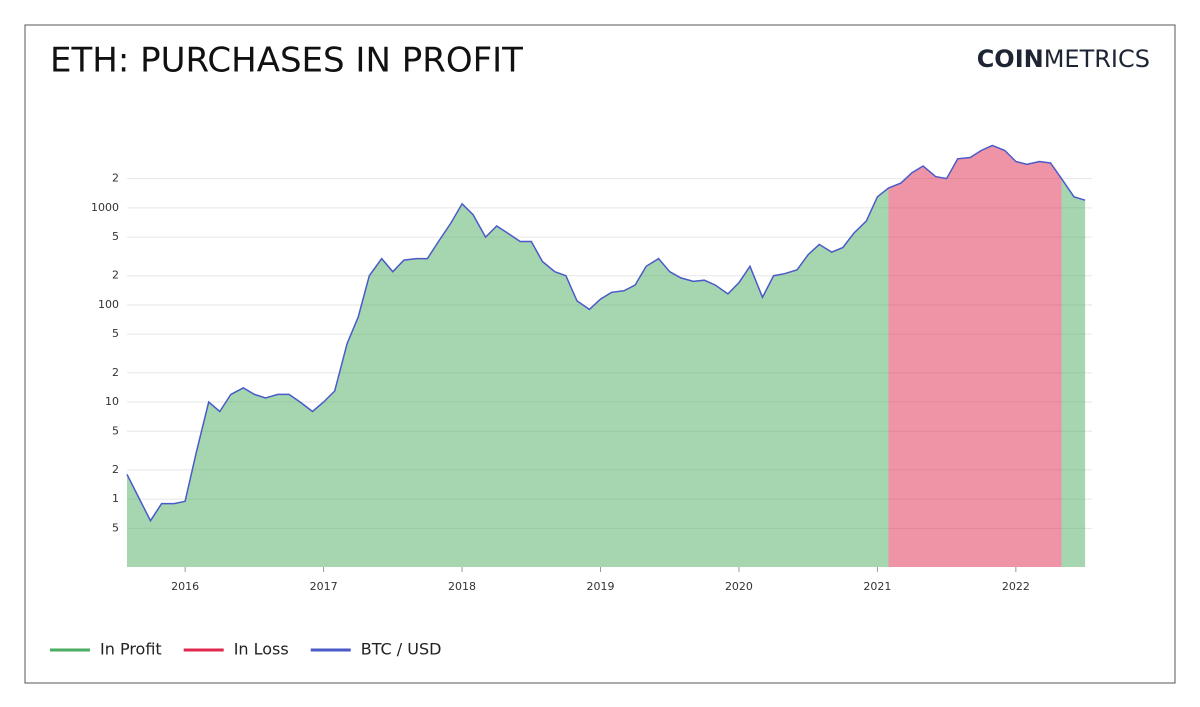 This screenshot has height=707, width=1200. Describe the element at coordinates (131, 649) in the screenshot. I see `legend-label: In Profit` at that location.